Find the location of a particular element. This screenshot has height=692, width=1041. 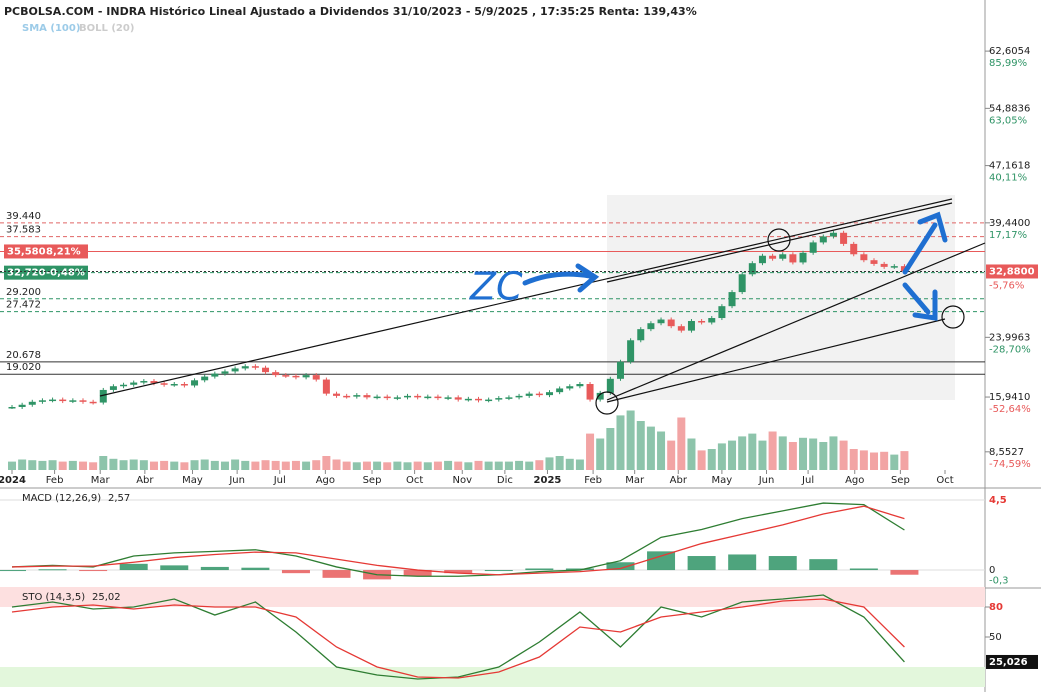

highlight-zone is located at coordinates (781, 297).